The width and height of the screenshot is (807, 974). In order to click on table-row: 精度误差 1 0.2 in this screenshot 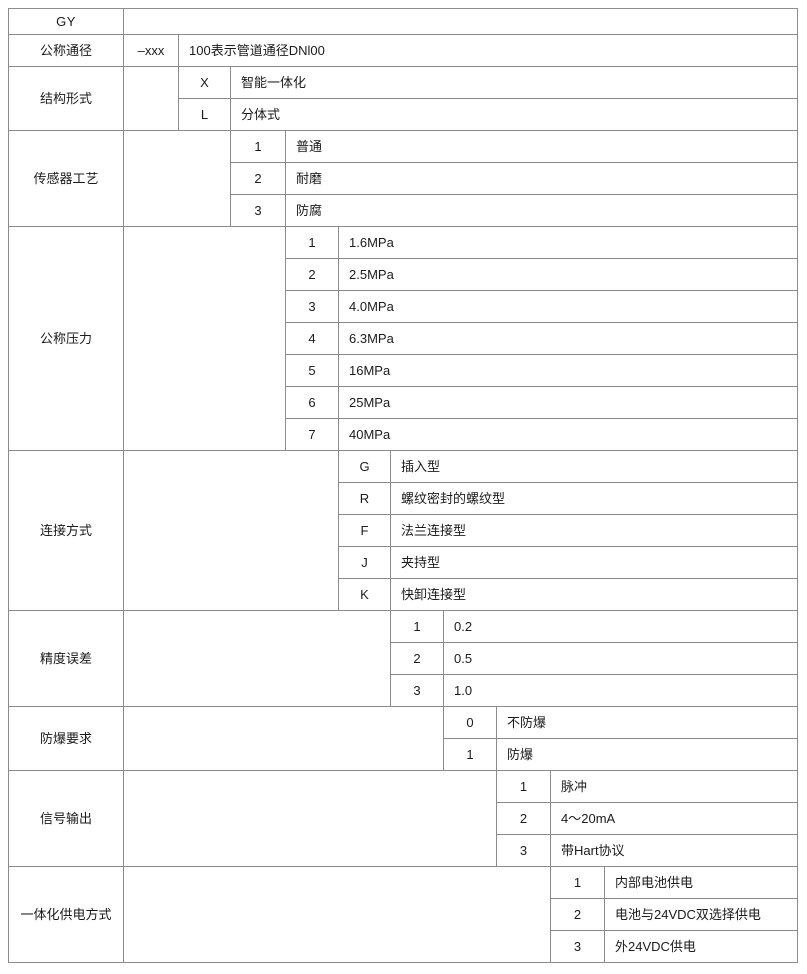, I will do `click(403, 658)`.